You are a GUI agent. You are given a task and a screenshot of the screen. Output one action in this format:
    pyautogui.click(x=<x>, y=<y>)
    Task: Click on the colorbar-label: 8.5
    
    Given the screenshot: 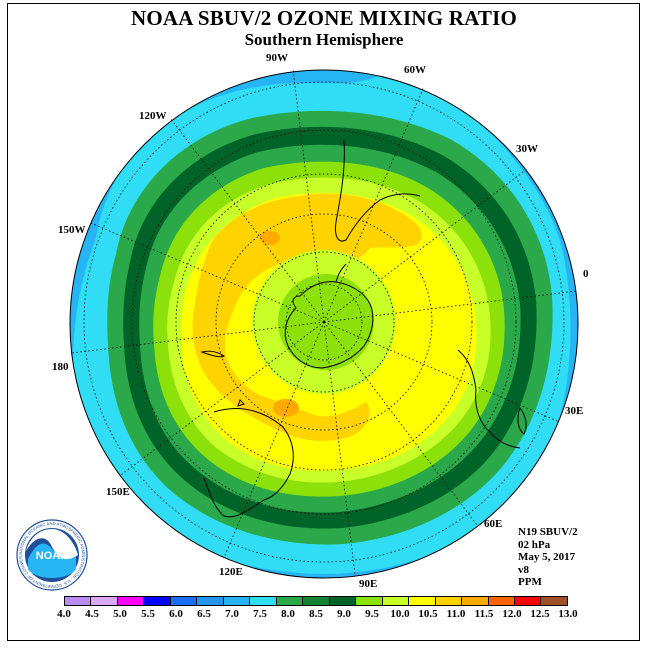 What is the action you would take?
    pyautogui.click(x=316, y=614)
    